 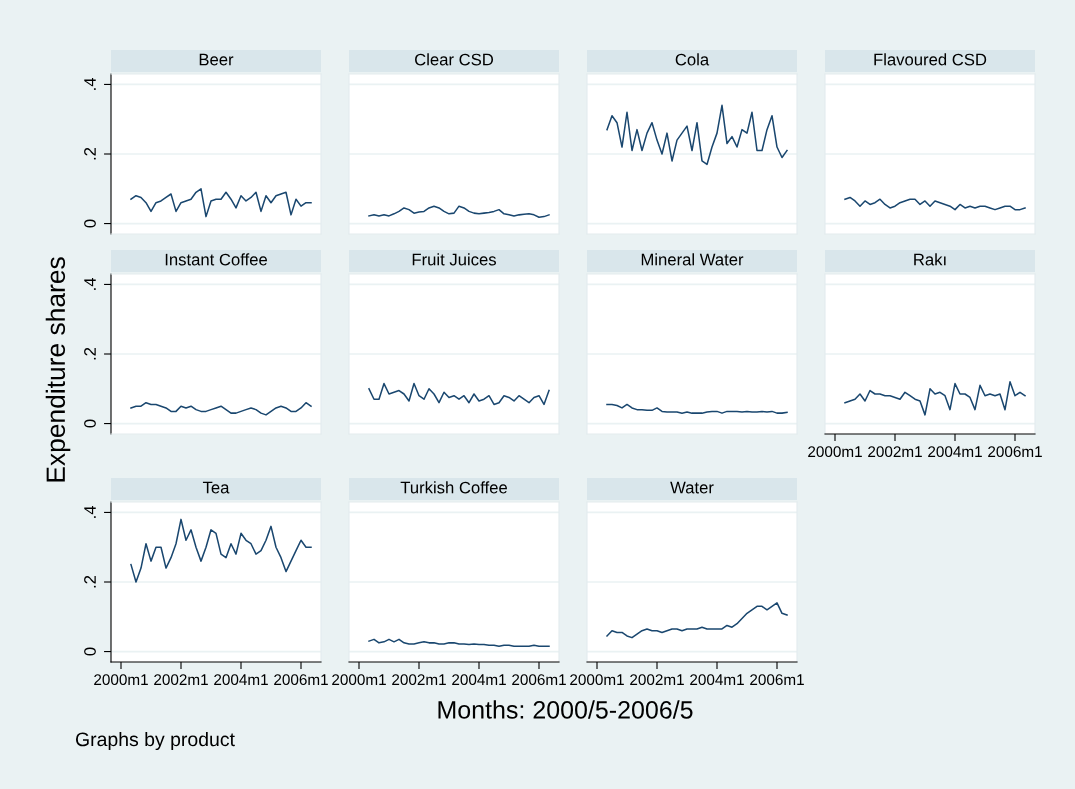 What do you see at coordinates (155, 741) in the screenshot?
I see `text: Graphs by product` at bounding box center [155, 741].